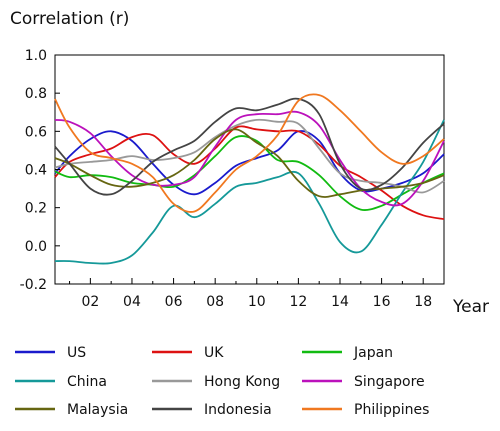 This screenshot has height=431, width=500. Describe the element at coordinates (33, 285) in the screenshot. I see `y-tick-label: -0.2` at that location.